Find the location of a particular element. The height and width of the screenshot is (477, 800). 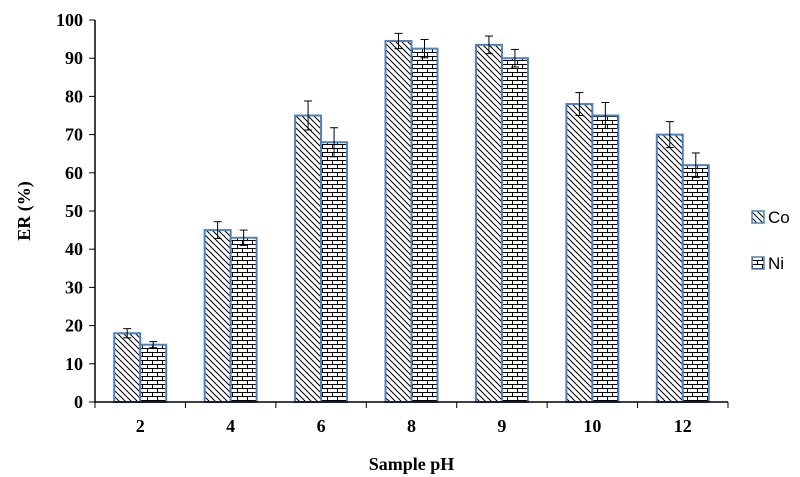

x-axis-ticks: 2 4 6 8 9 10 12 is located at coordinates (411, 419).